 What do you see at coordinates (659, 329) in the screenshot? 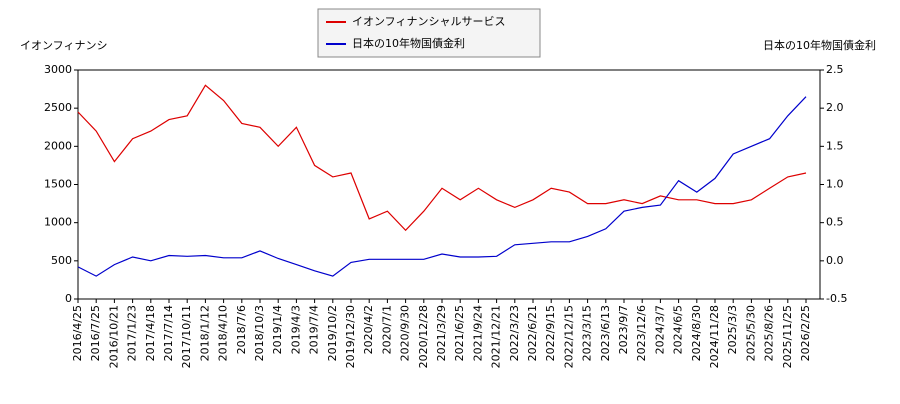
I see `x-tick-label: 2024/3/7` at bounding box center [659, 329].